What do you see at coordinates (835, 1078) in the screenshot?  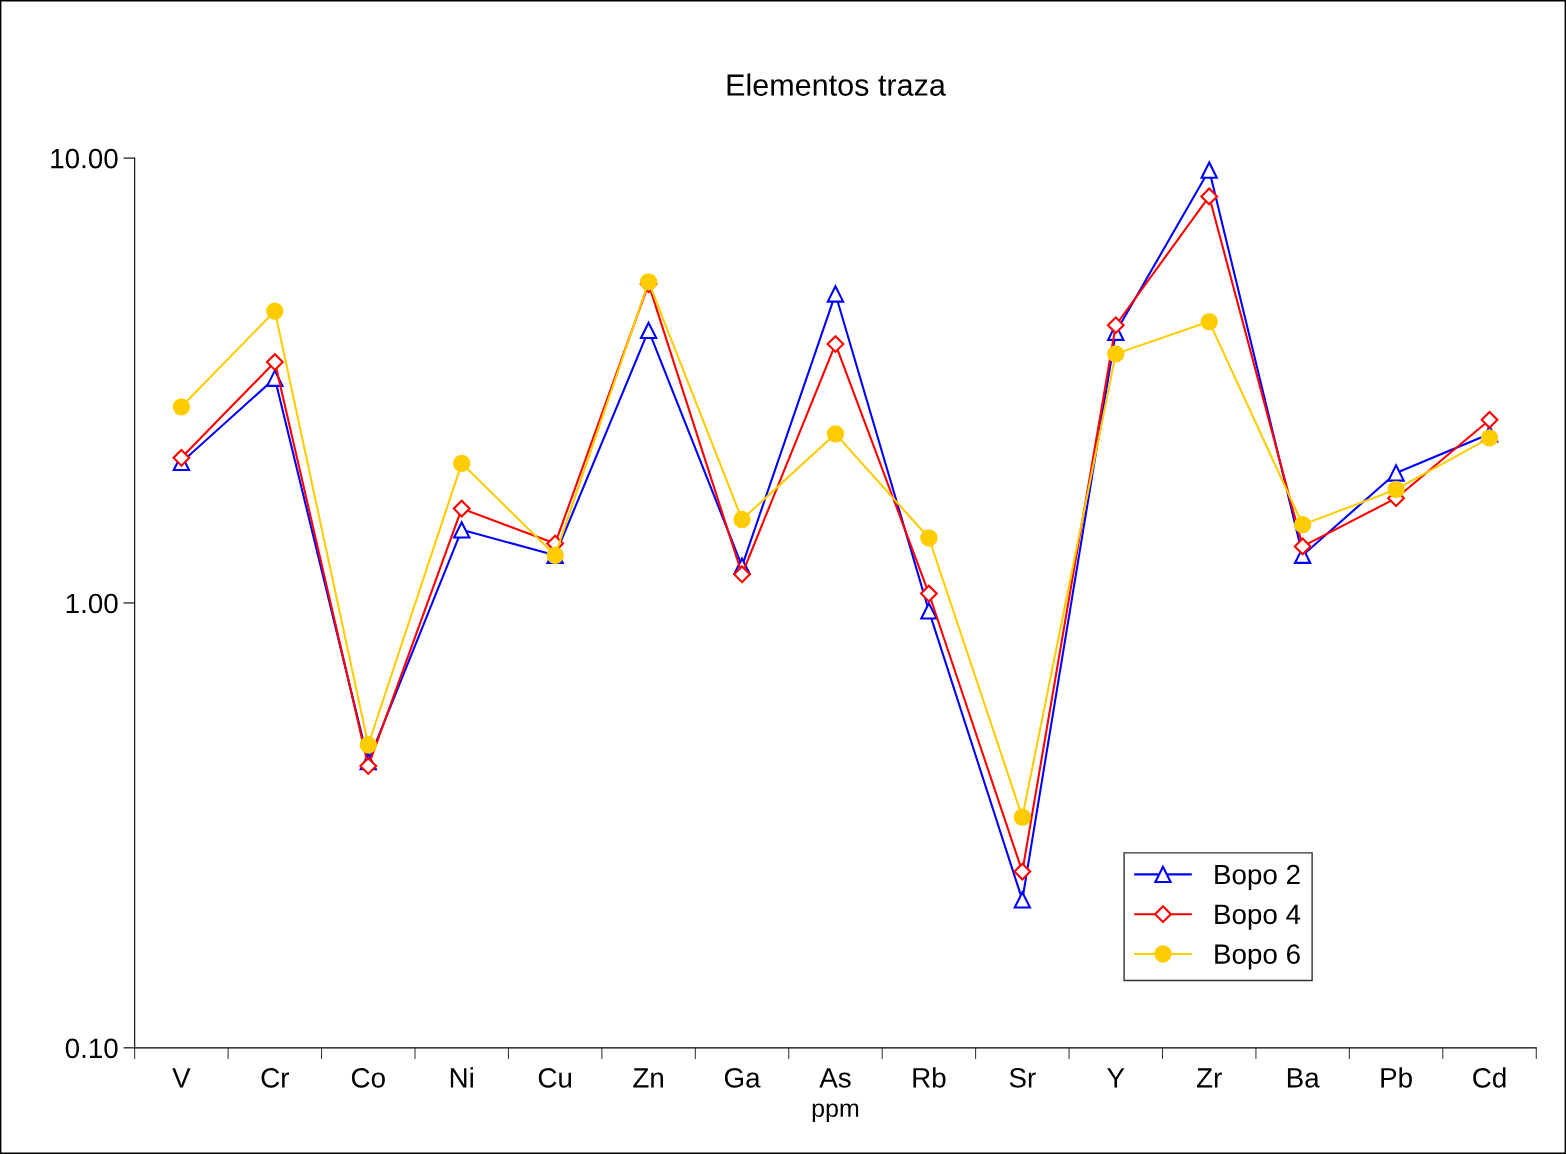 I see `x-tick-label: As` at bounding box center [835, 1078].